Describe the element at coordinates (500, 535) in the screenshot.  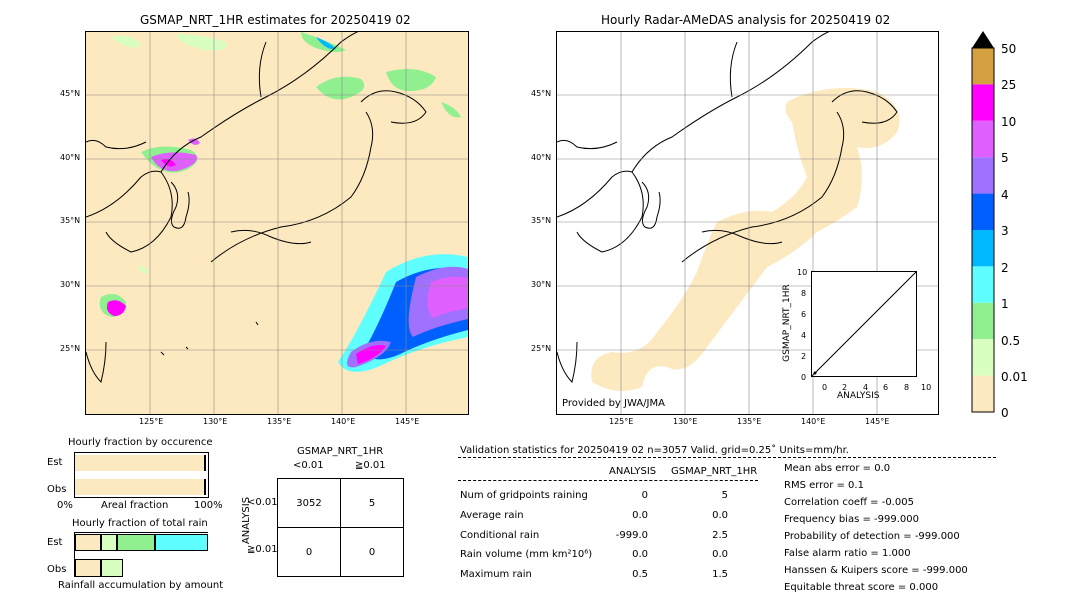
I see `validation-row-label: Conditional rain` at that location.